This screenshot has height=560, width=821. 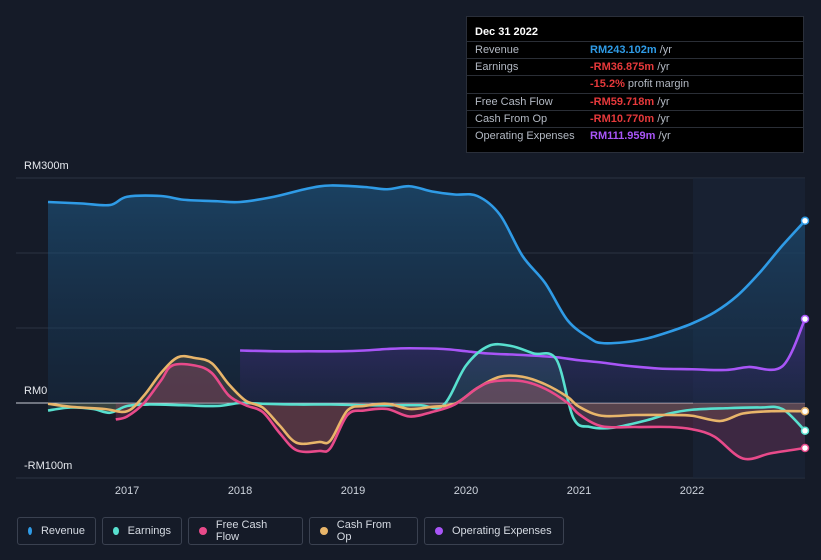 I want to click on legend-item-revenue: Revenue, so click(x=56, y=531).